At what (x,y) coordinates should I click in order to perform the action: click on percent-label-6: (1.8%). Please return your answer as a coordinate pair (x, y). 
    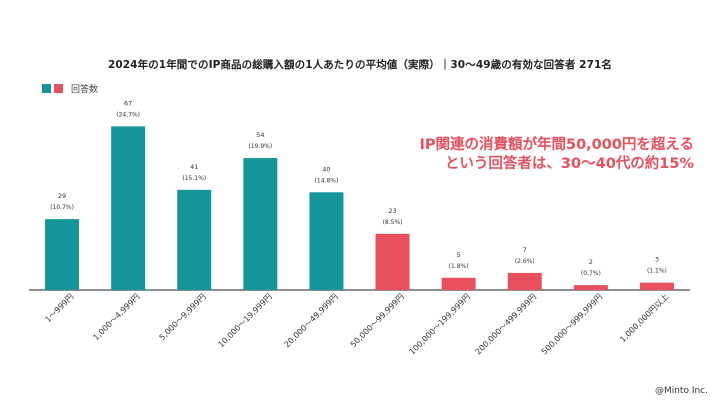
    Looking at the image, I should click on (459, 266).